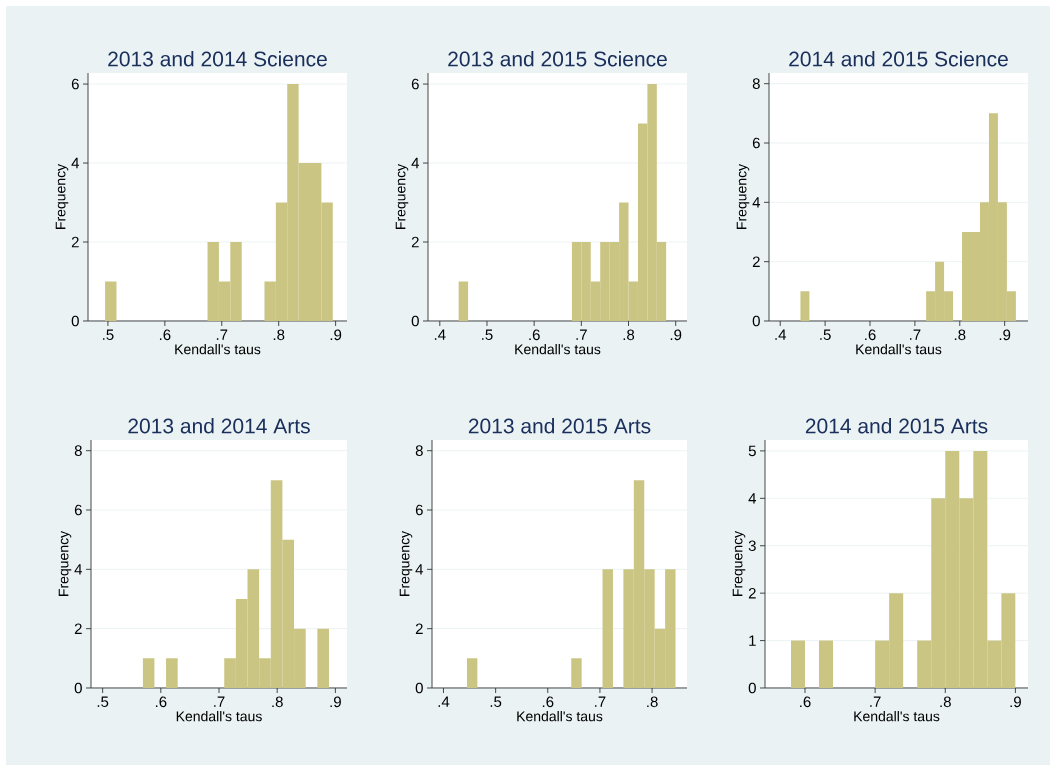 This screenshot has height=771, width=1056. I want to click on chart-title: 2014 and 2015 Arts, so click(896, 426).